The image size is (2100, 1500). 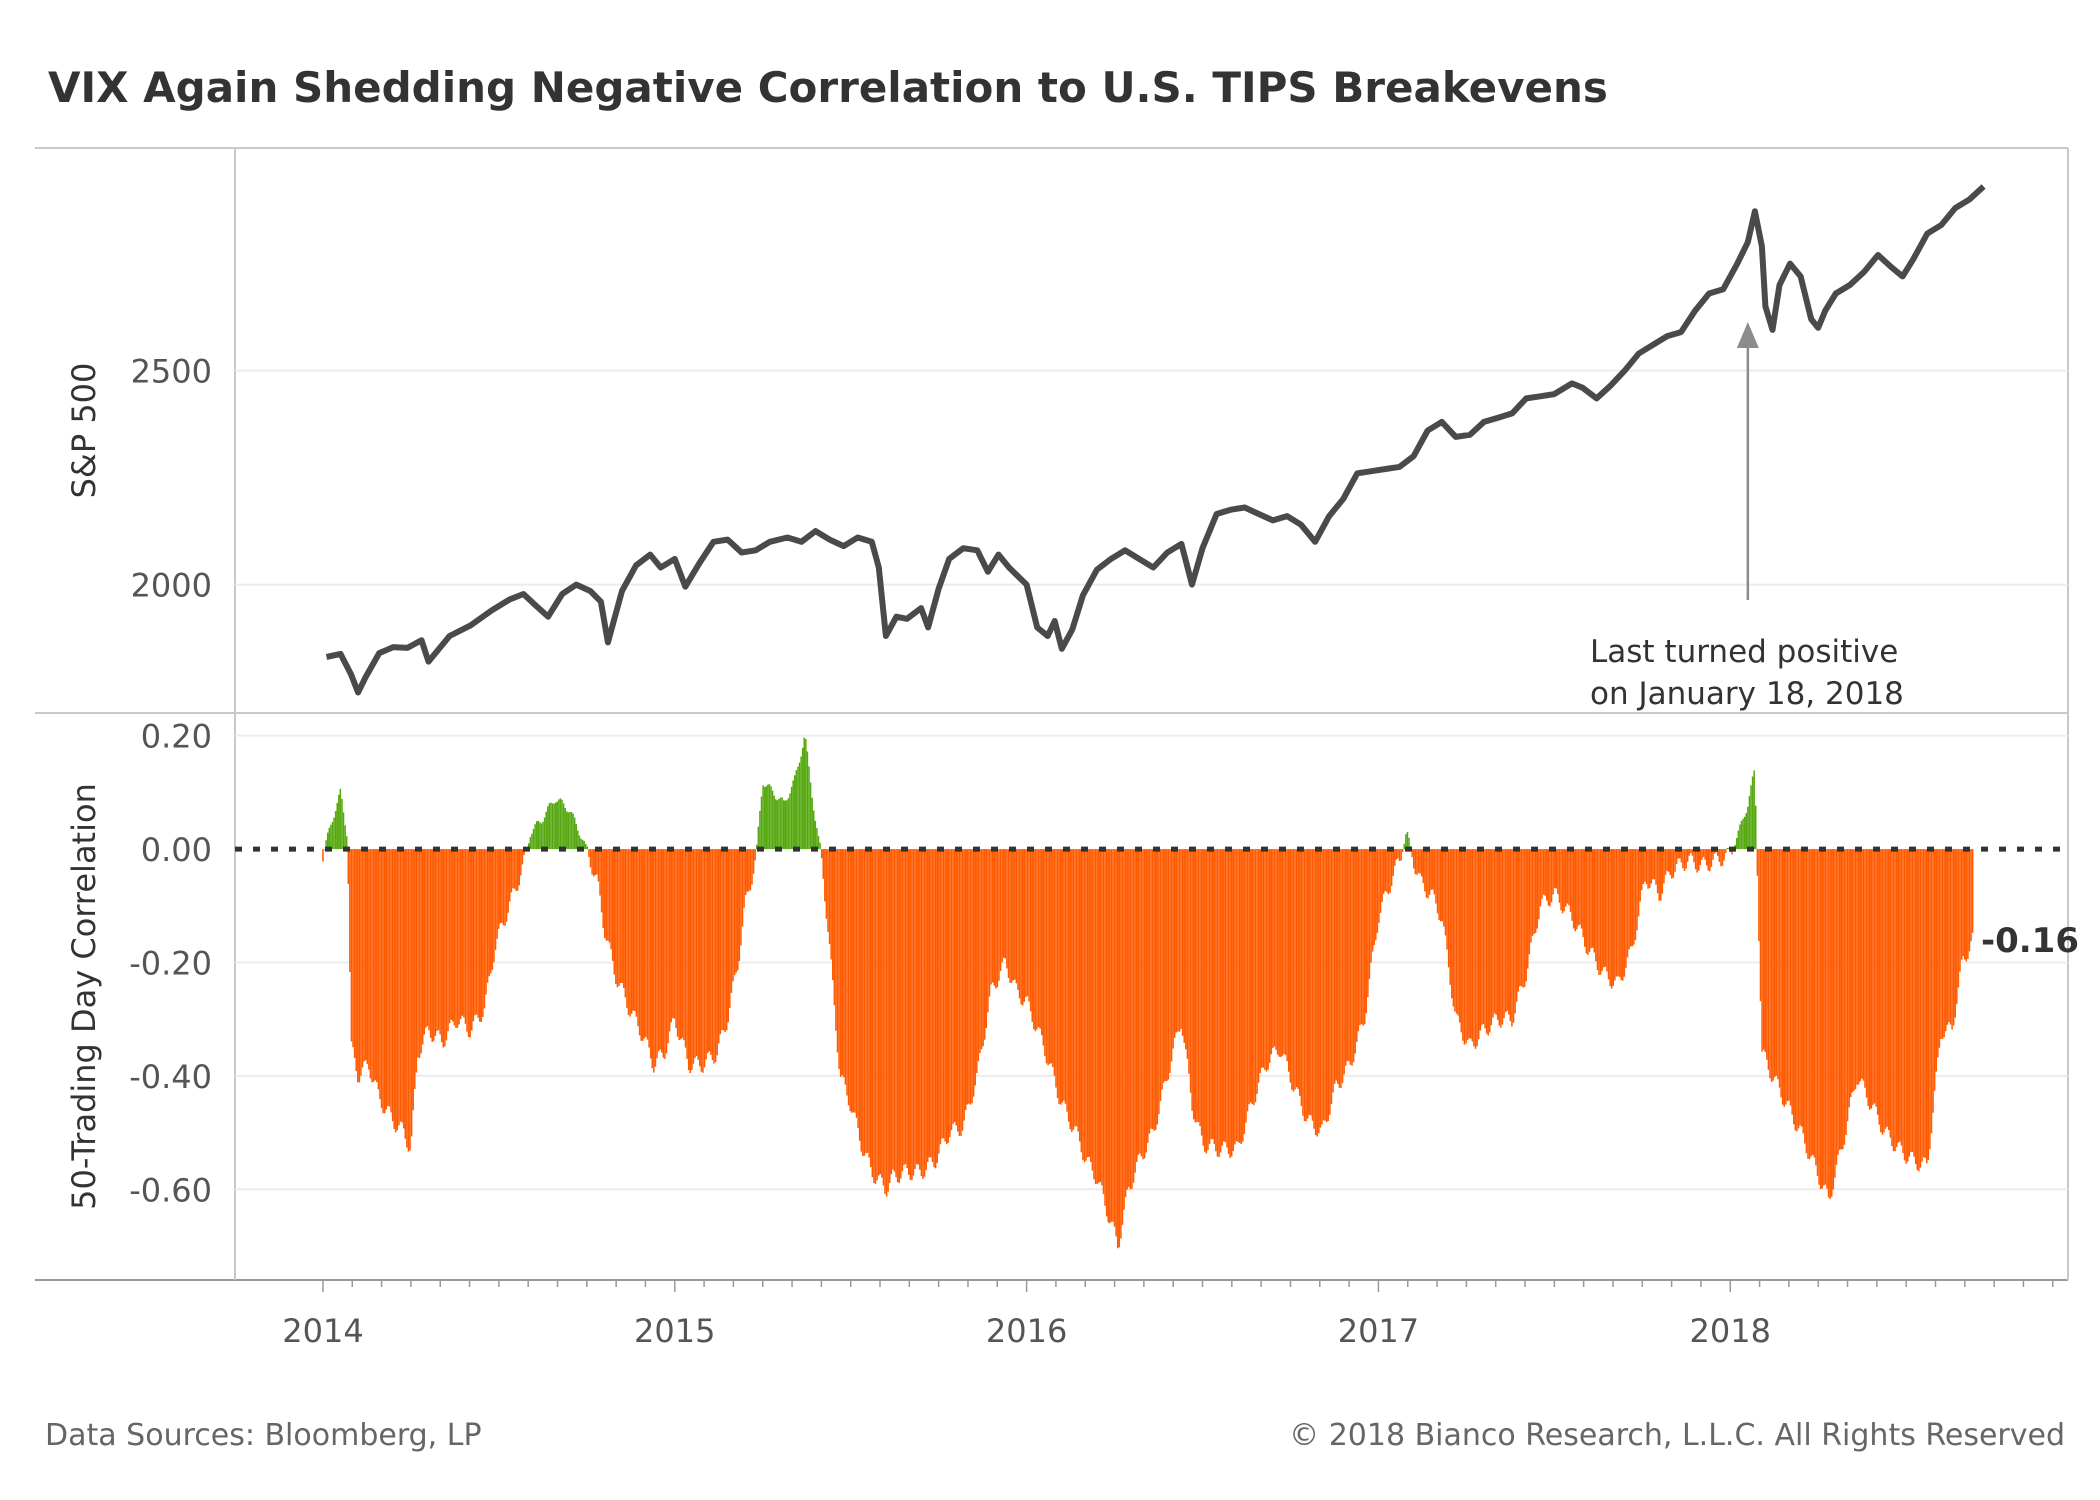 I want to click on correlation-y-tick-label: 0.20, so click(x=176, y=737).